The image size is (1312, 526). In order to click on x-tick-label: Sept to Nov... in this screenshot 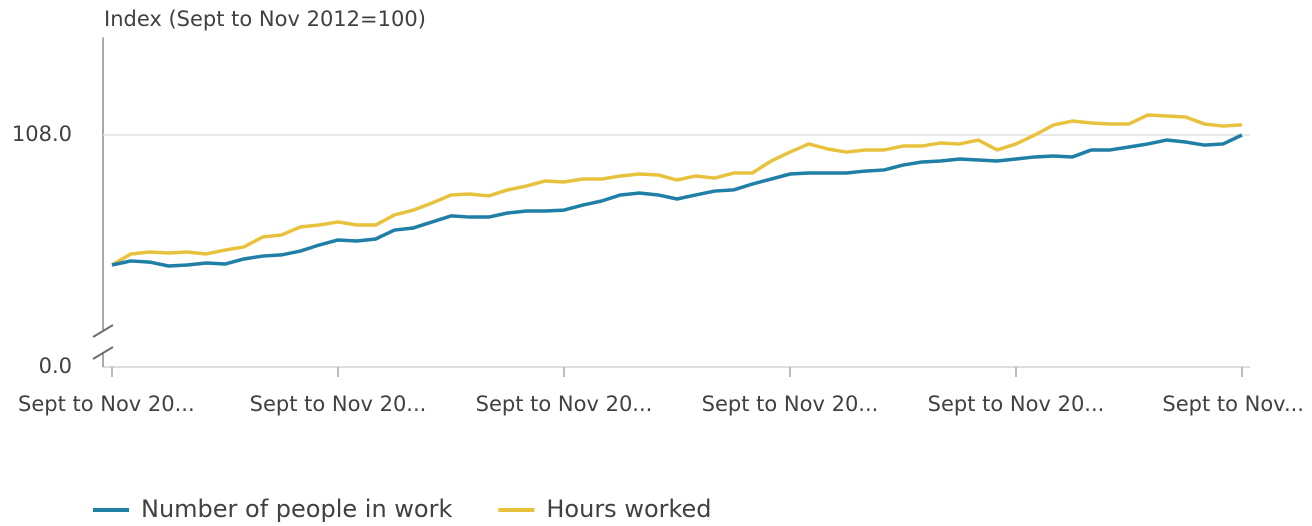, I will do `click(1233, 404)`.